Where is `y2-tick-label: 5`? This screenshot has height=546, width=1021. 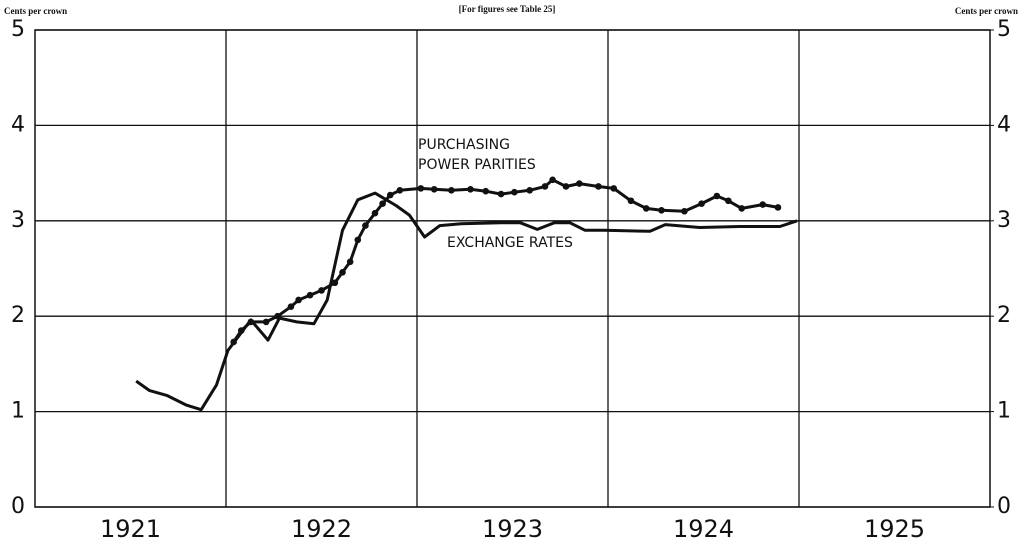
y2-tick-label: 5 is located at coordinates (1004, 29).